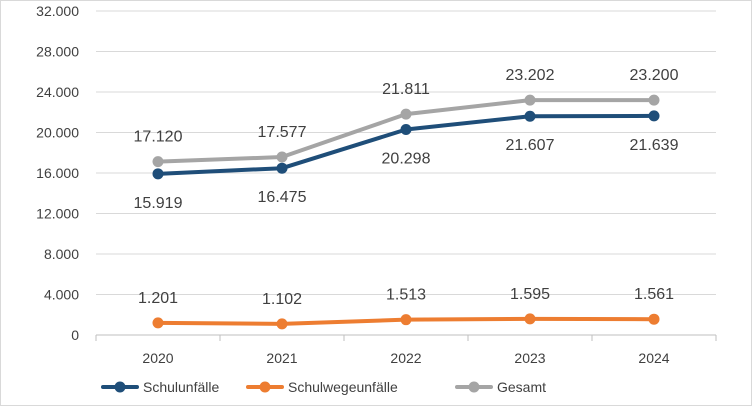  I want to click on legend-entry: Schulunfälle, so click(181, 387).